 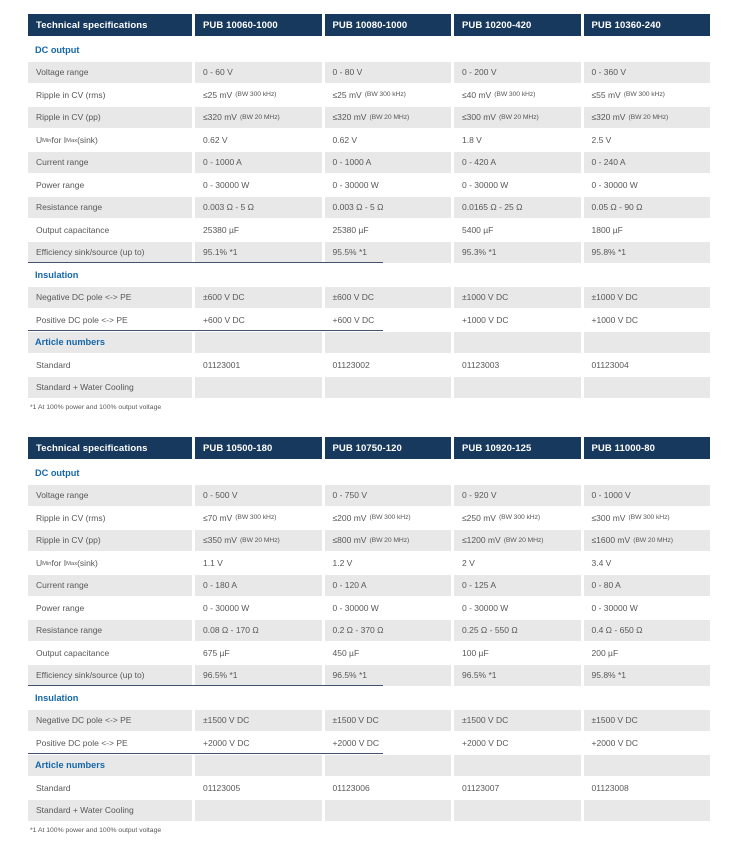 I want to click on value-main: ≤40 mV, so click(x=477, y=94).